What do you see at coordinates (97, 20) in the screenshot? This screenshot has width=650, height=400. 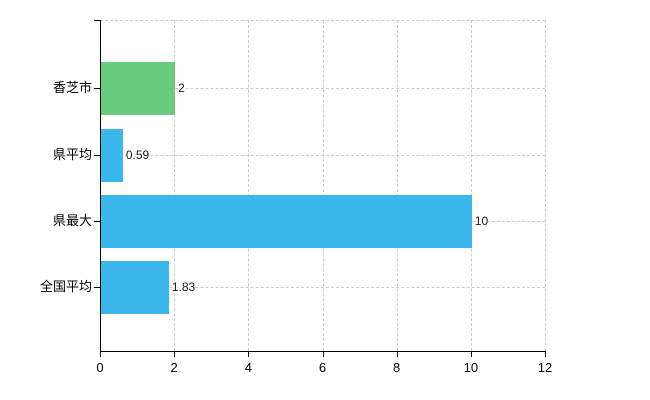 I see `y-axis-end-tick` at bounding box center [97, 20].